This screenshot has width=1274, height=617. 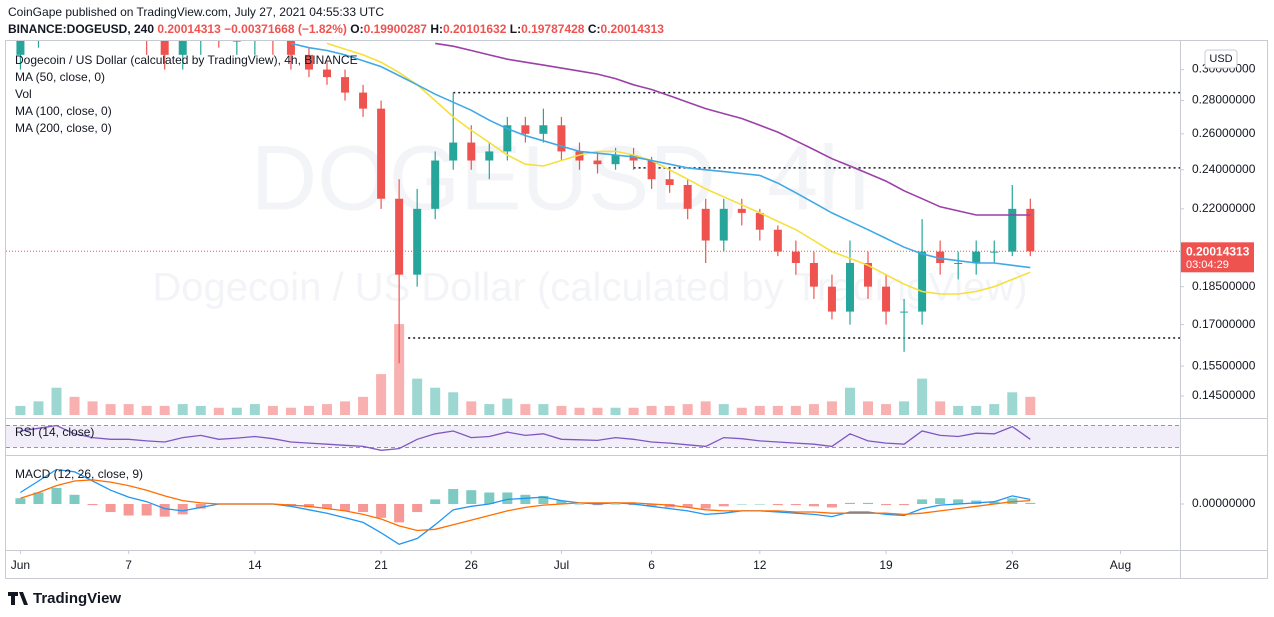 What do you see at coordinates (128, 565) in the screenshot?
I see `x-tick-label: 7` at bounding box center [128, 565].